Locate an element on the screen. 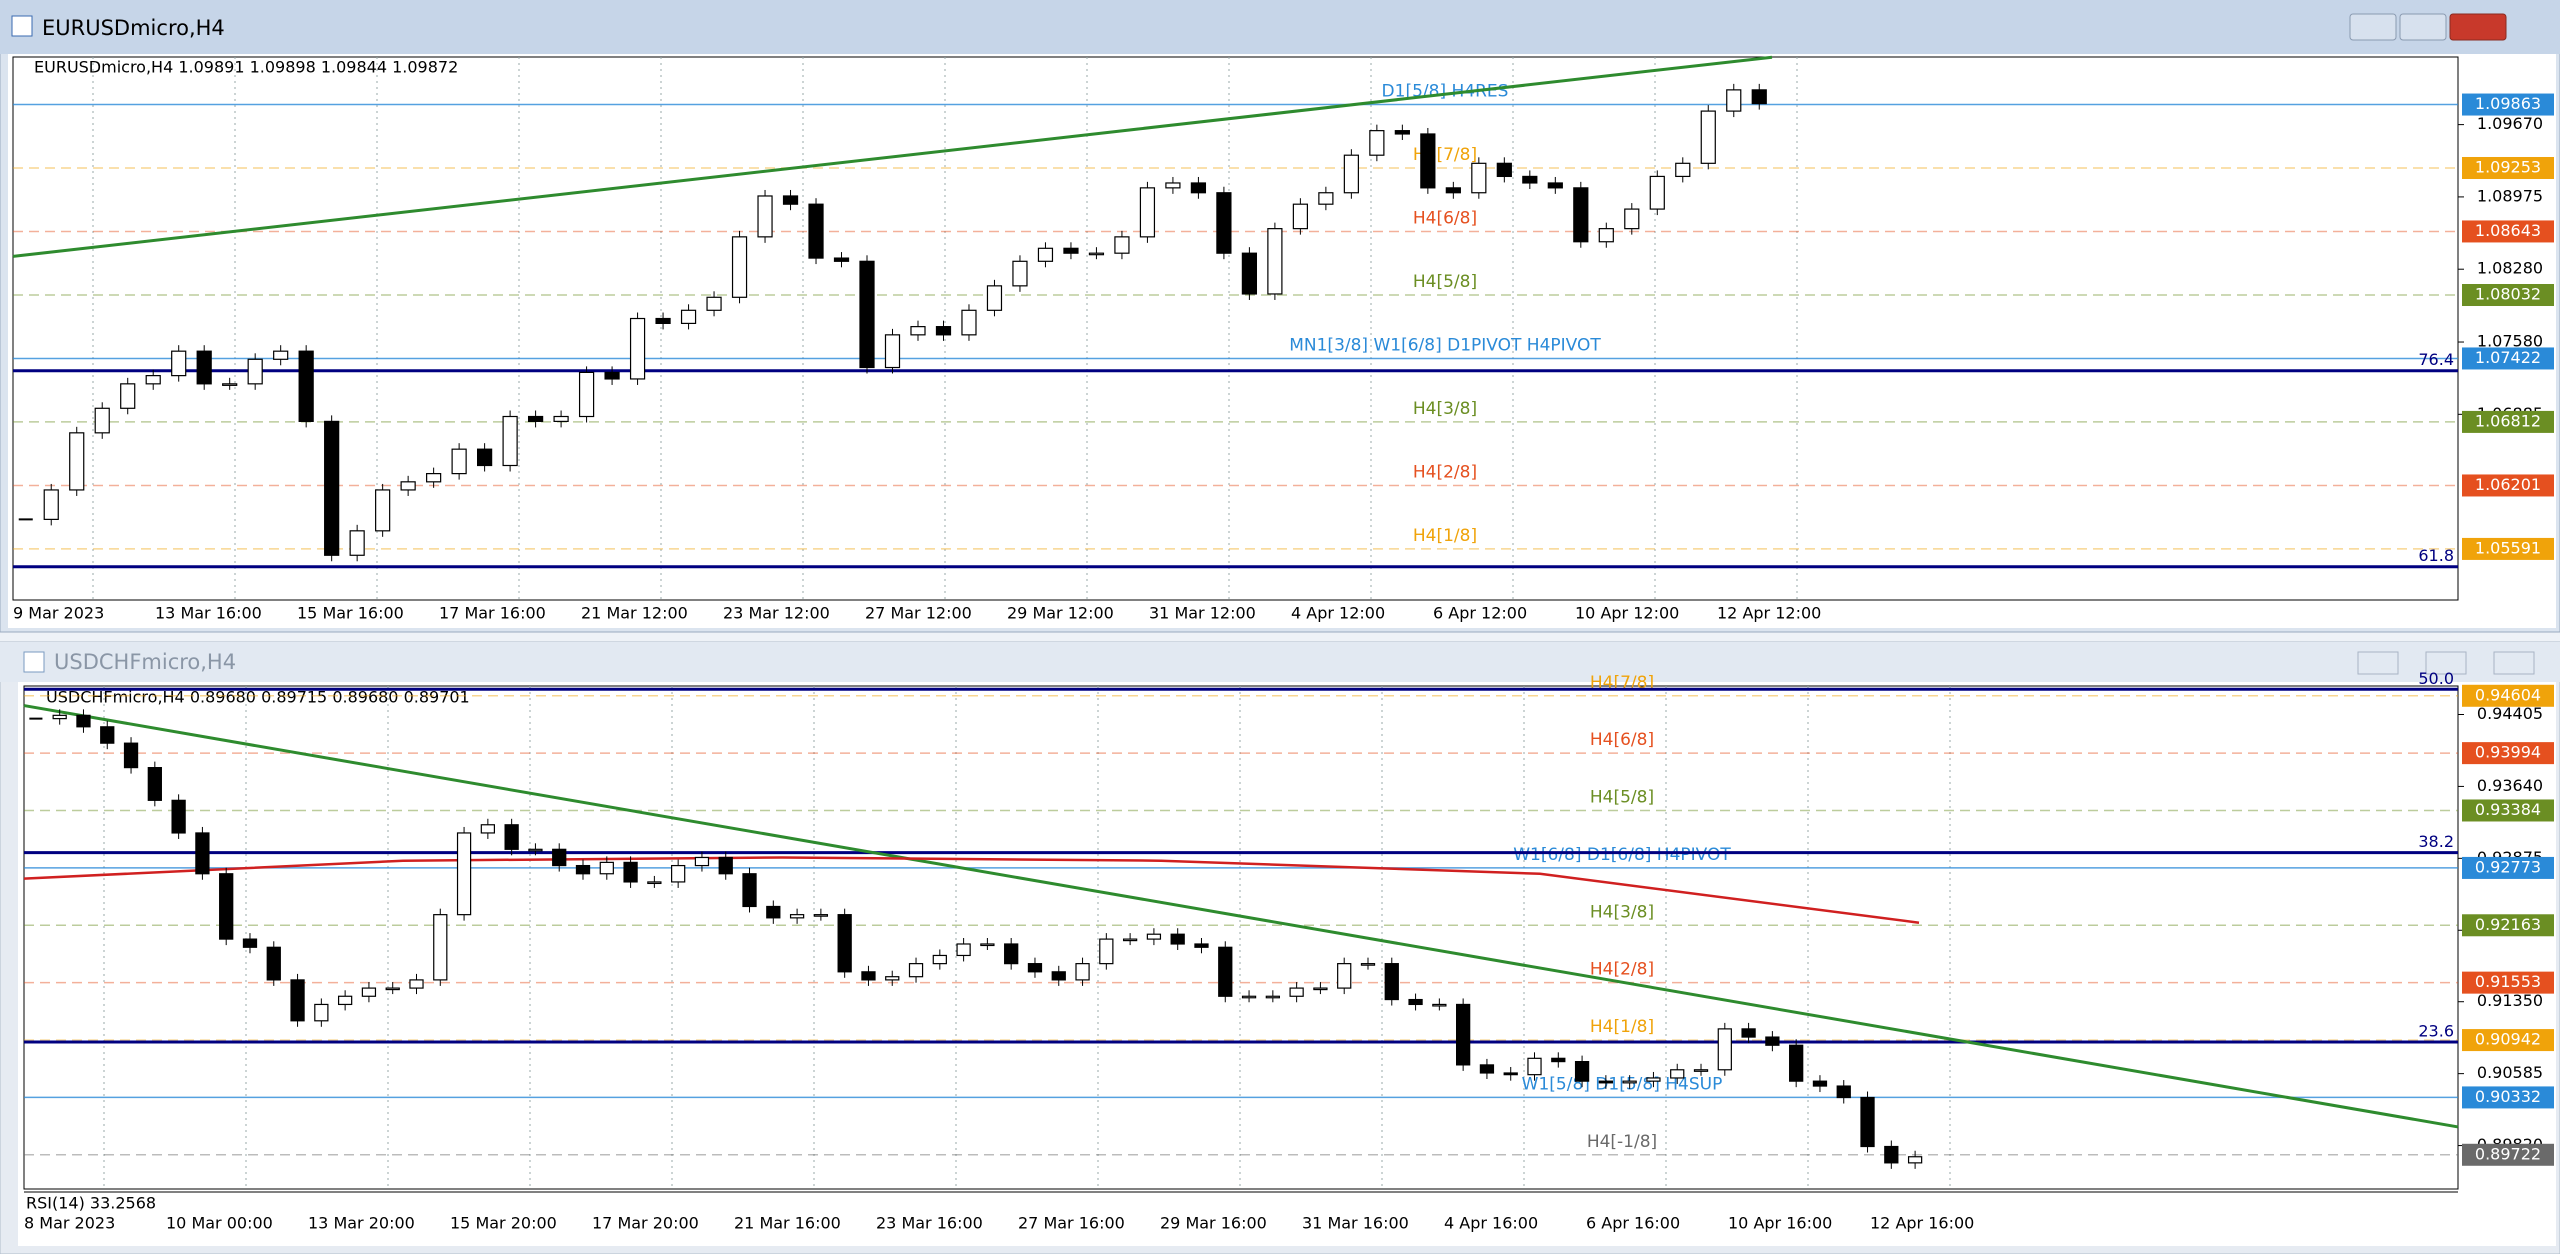 Image resolution: width=2560 pixels, height=1254 pixels. x-tick-label: 31 Mar 12:00 is located at coordinates (1202, 613).